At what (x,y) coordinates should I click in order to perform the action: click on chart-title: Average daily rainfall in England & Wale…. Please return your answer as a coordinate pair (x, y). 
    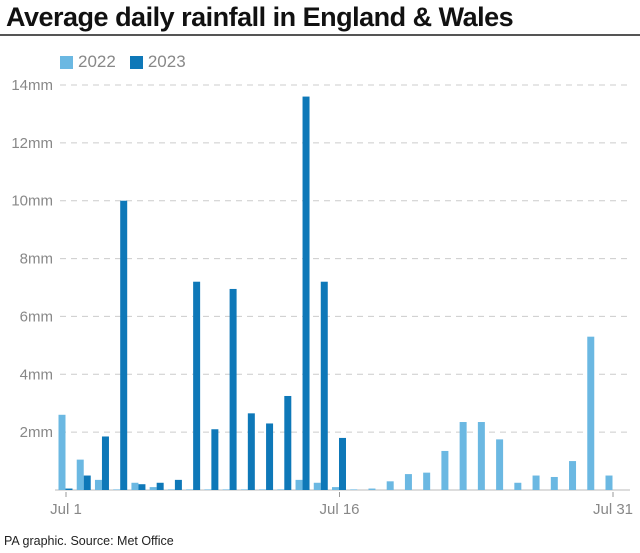
    Looking at the image, I should click on (260, 17).